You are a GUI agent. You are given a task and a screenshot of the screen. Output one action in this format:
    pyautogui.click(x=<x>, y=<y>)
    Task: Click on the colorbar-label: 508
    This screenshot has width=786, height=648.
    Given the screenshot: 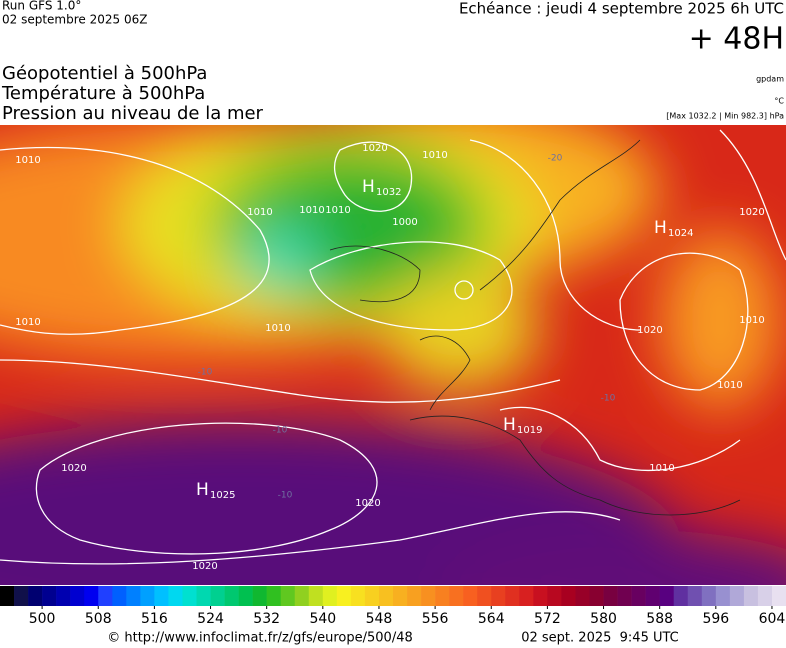 What is the action you would take?
    pyautogui.click(x=98, y=619)
    